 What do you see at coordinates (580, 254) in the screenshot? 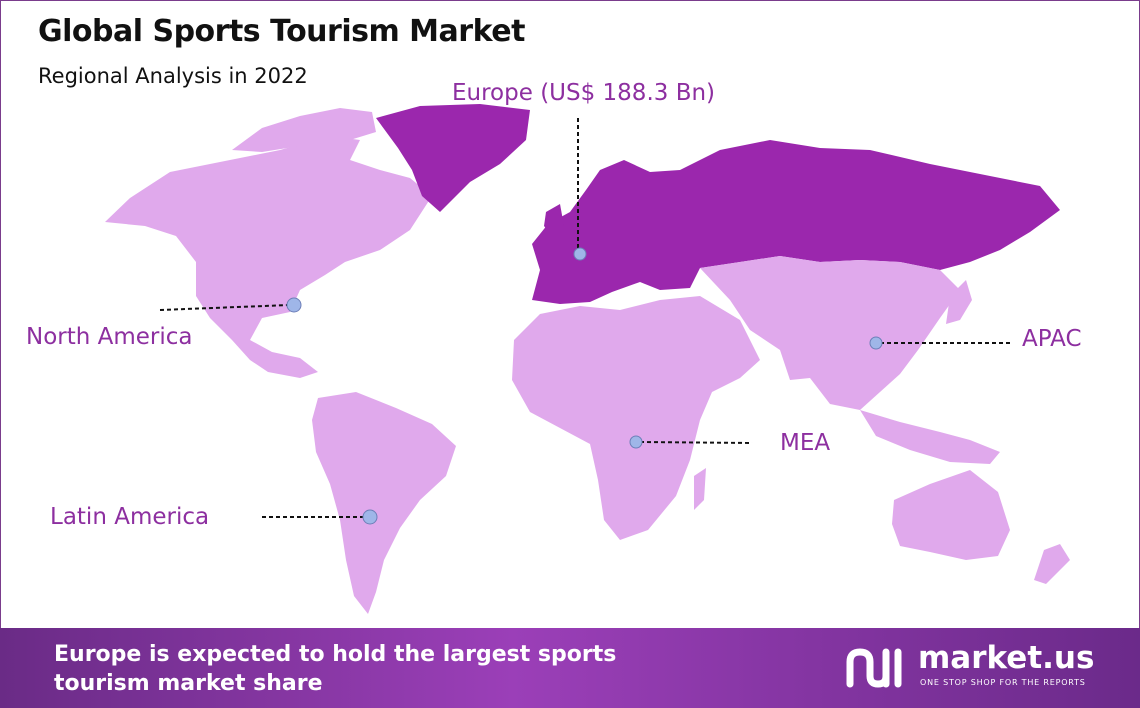
I see `europe-marker` at bounding box center [580, 254].